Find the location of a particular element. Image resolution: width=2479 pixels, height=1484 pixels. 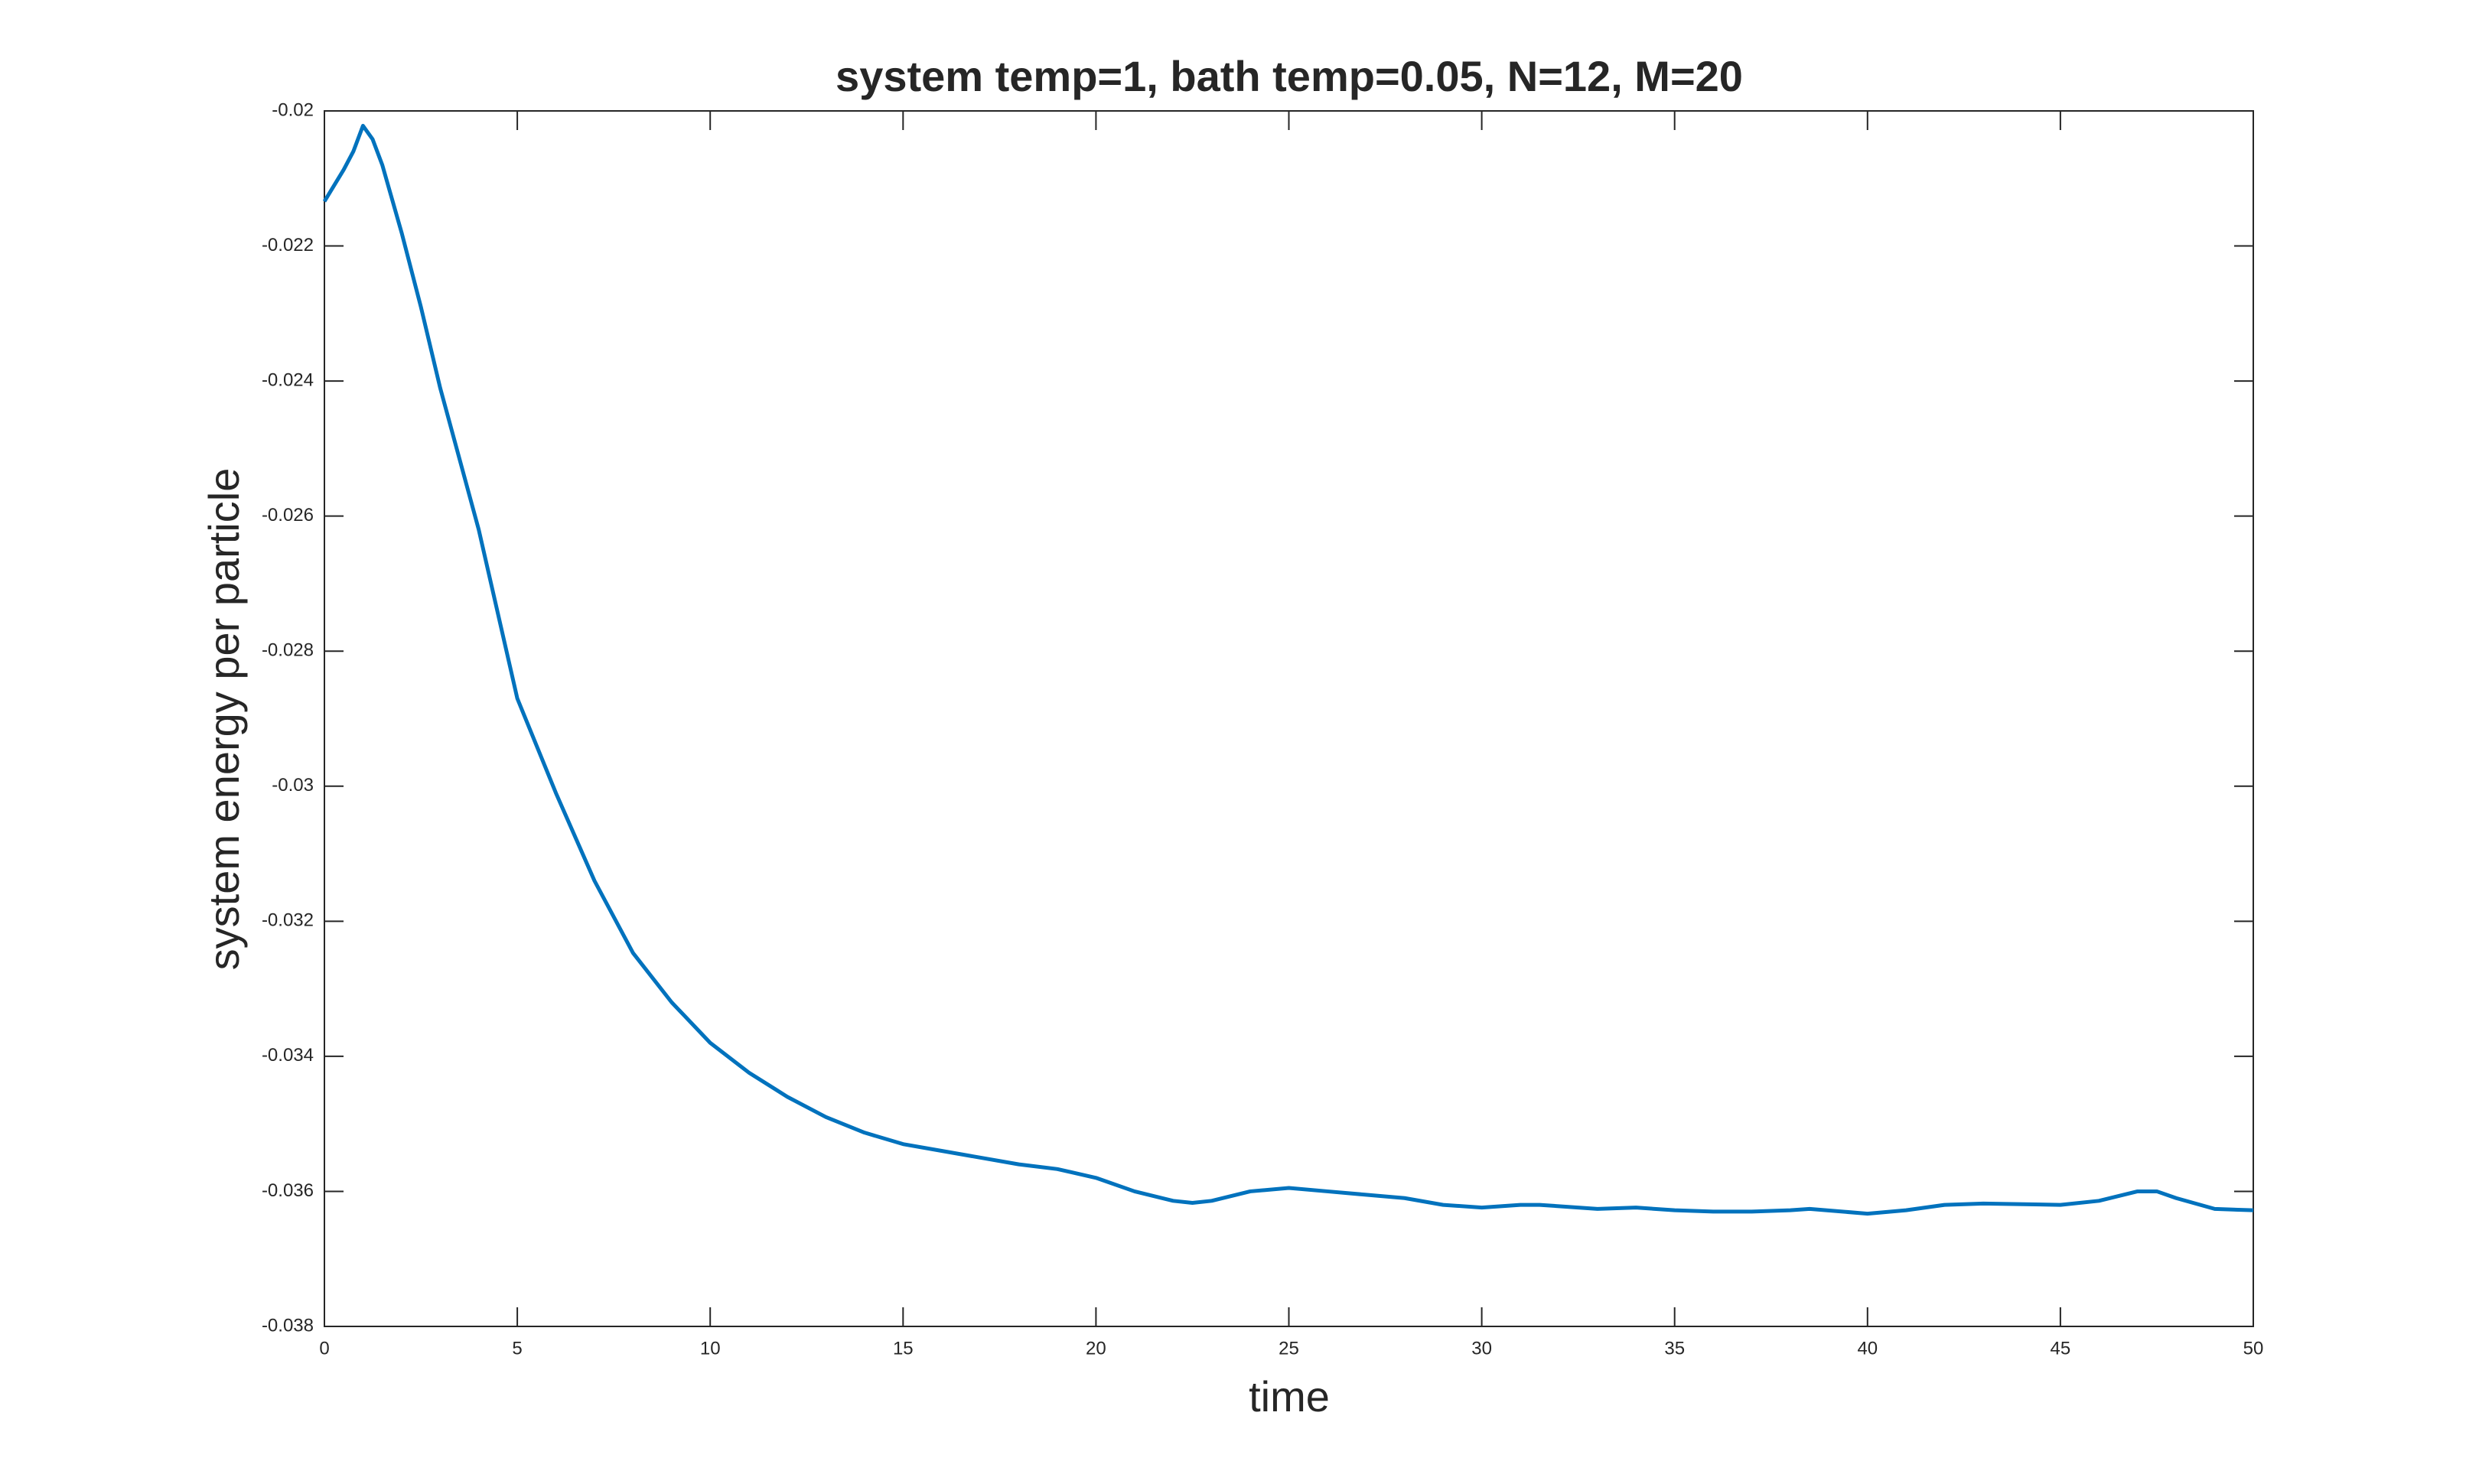

y-tick-label: -0.02 is located at coordinates (293, 109).